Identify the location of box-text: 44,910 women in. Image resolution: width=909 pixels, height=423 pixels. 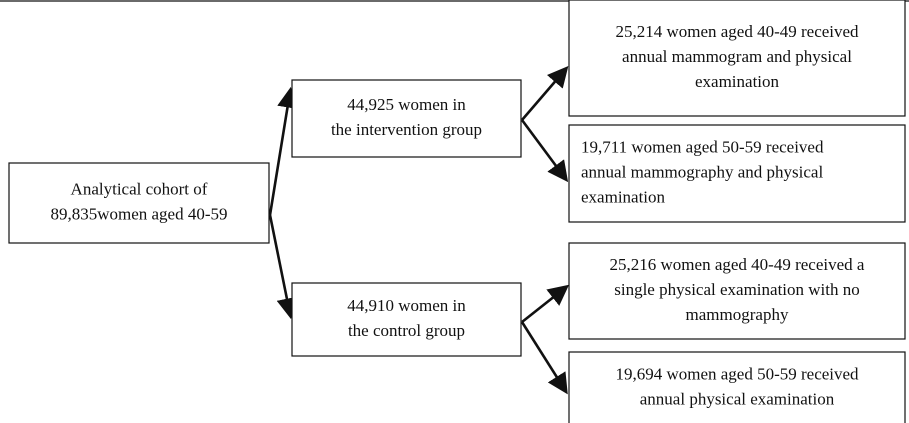
(406, 305).